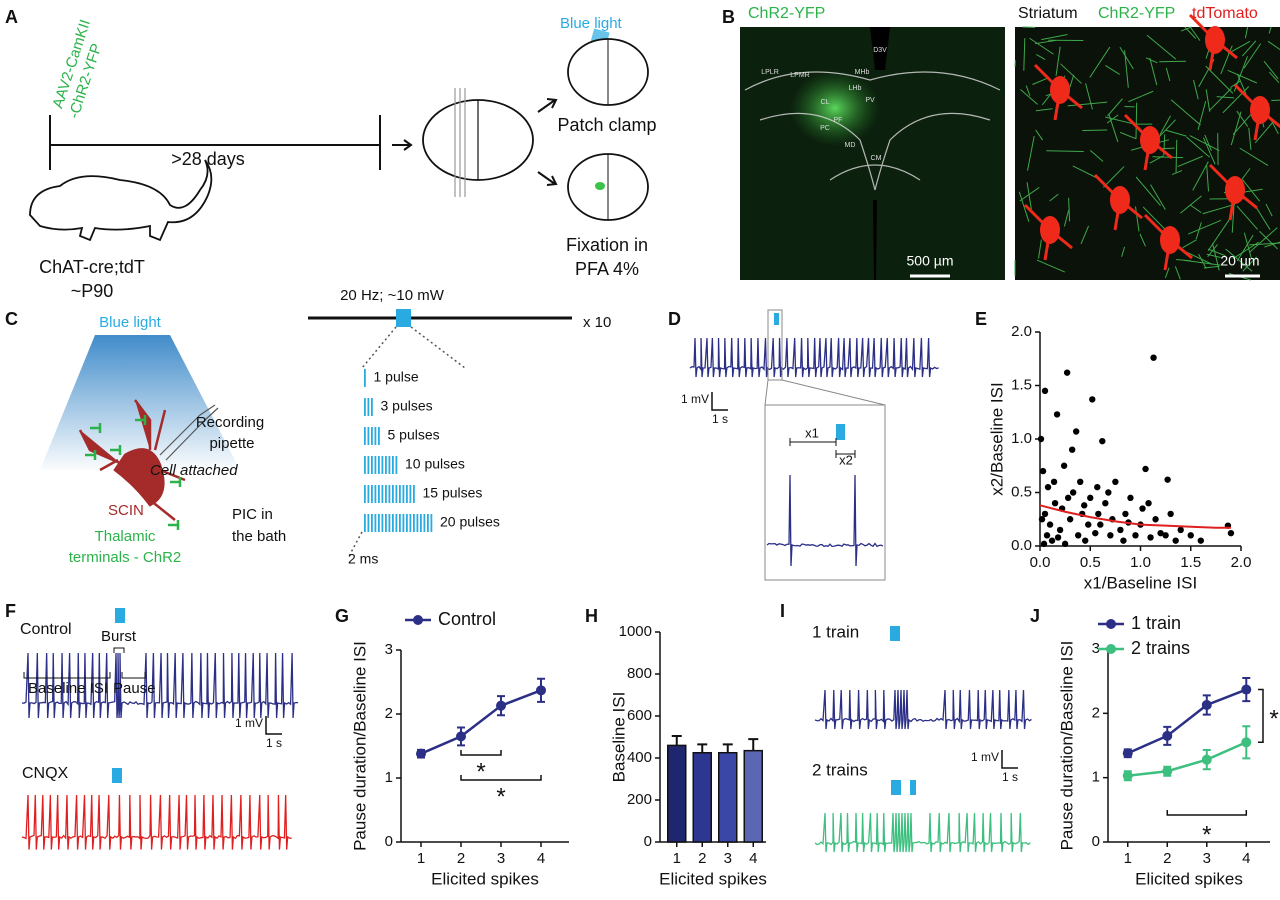  I want to click on y-tick-label: 2, so click(389, 713).